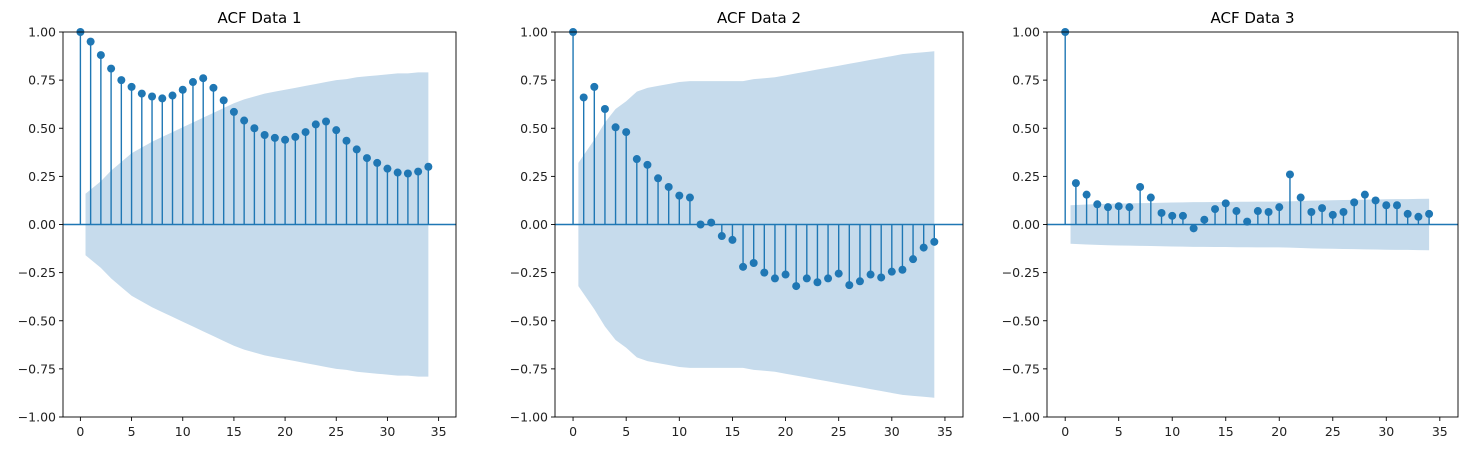 The width and height of the screenshot is (1467, 451). Describe the element at coordinates (260, 18) in the screenshot. I see `panel-title: ACF Data 1` at that location.